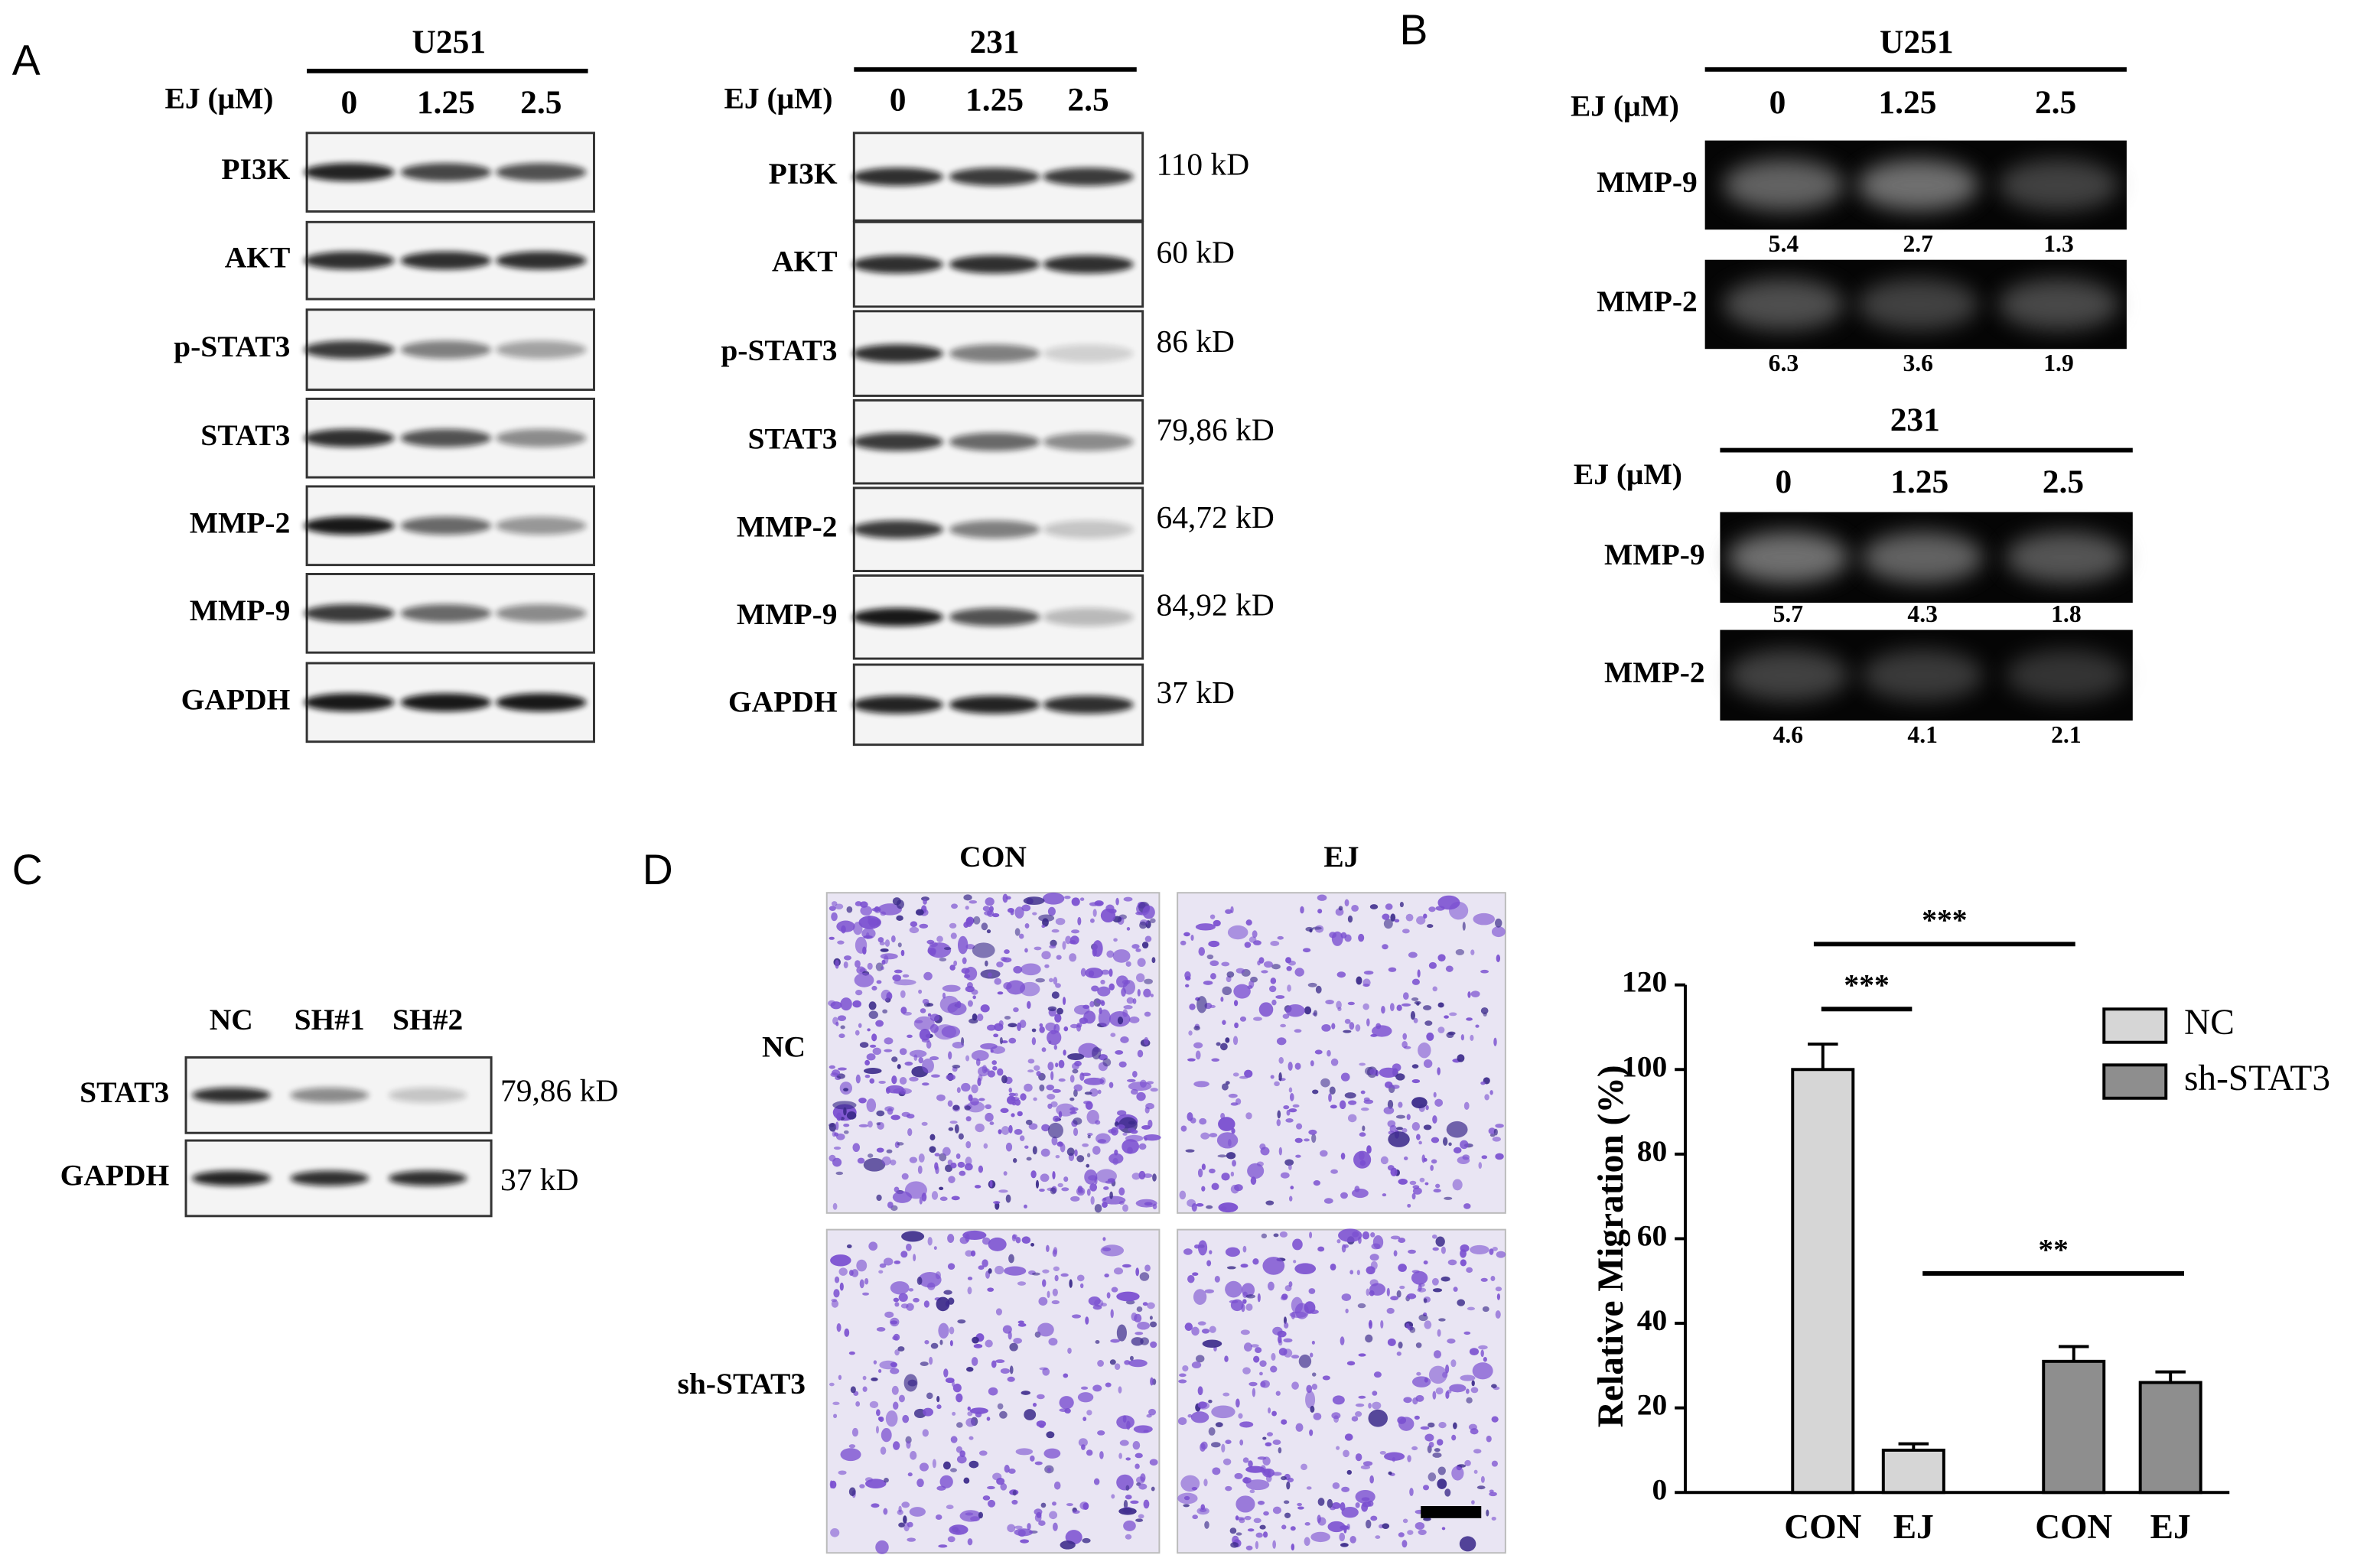 This screenshot has width=2370, height=1568. What do you see at coordinates (231, 1020) in the screenshot?
I see `lane-label: NC` at bounding box center [231, 1020].